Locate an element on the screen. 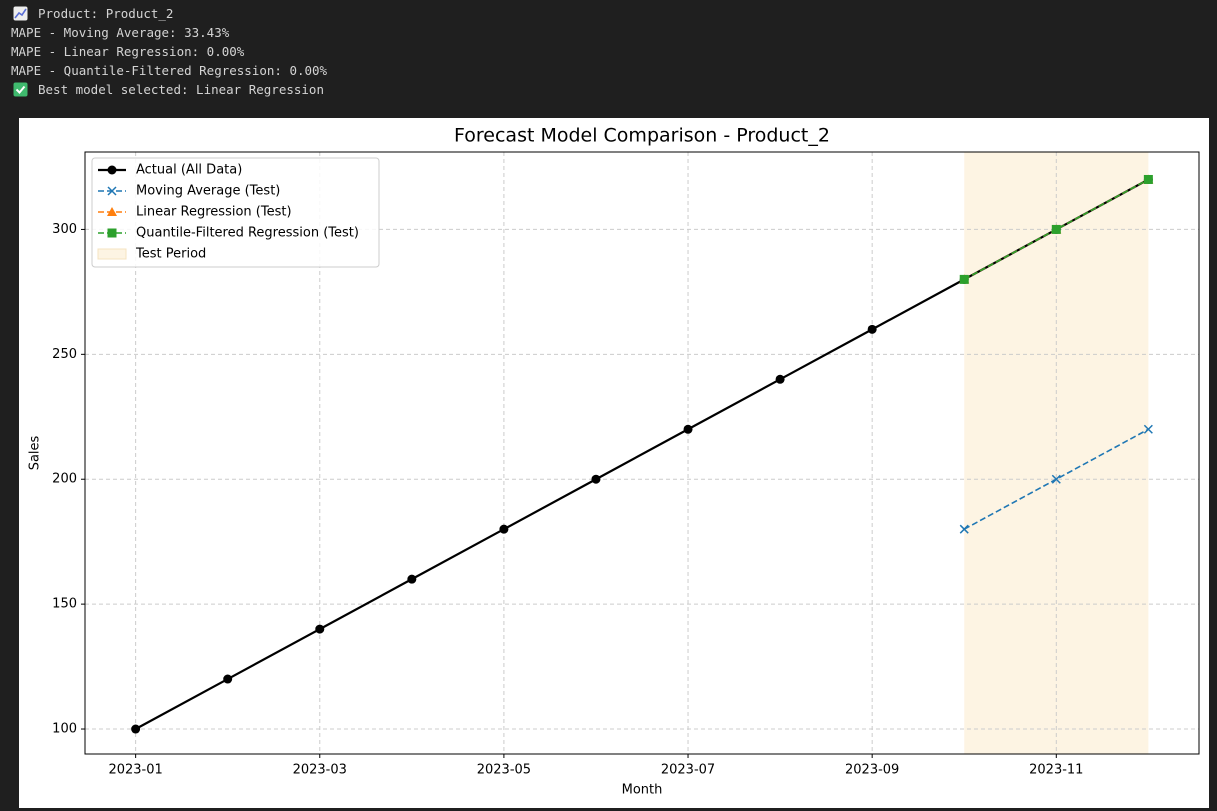  legend-label: Quantile-Filtered Regression (Test) is located at coordinates (247, 233).